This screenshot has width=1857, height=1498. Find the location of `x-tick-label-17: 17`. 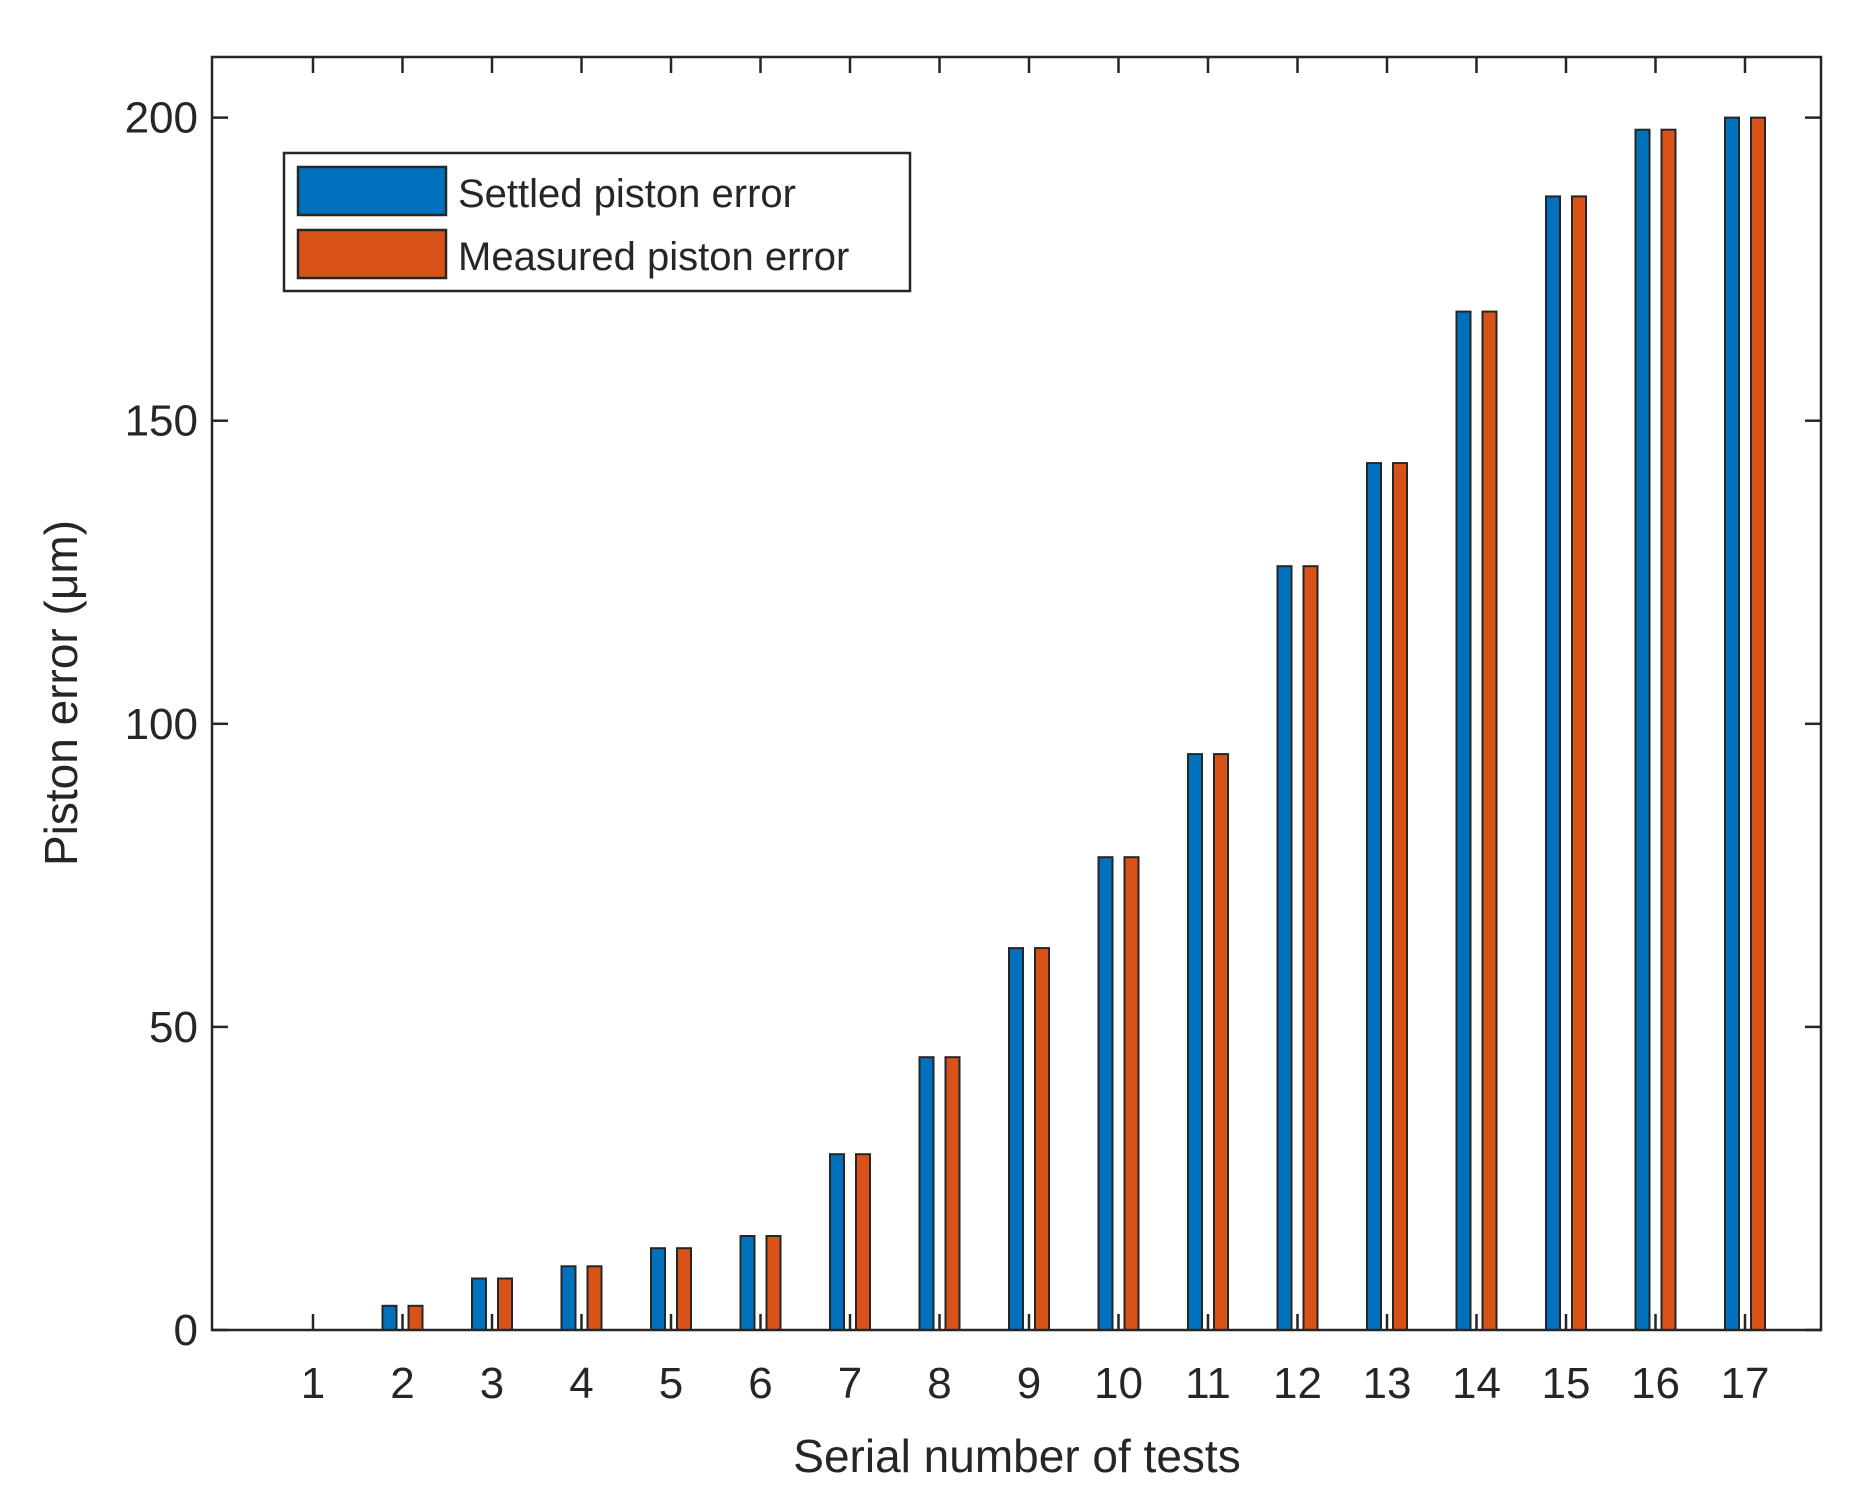

x-tick-label-17: 17 is located at coordinates (1745, 1383).